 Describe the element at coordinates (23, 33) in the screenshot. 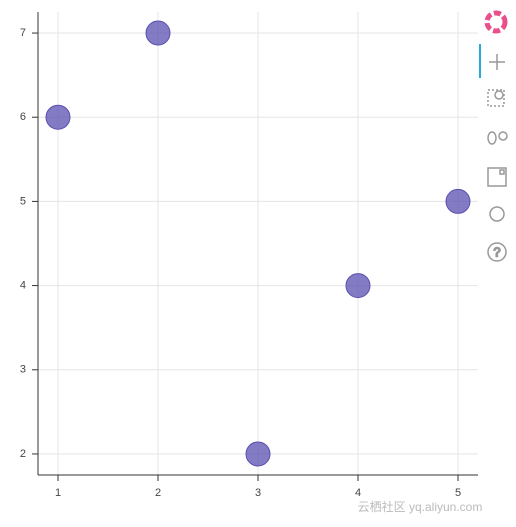

I see `y-tick-label: 7` at that location.